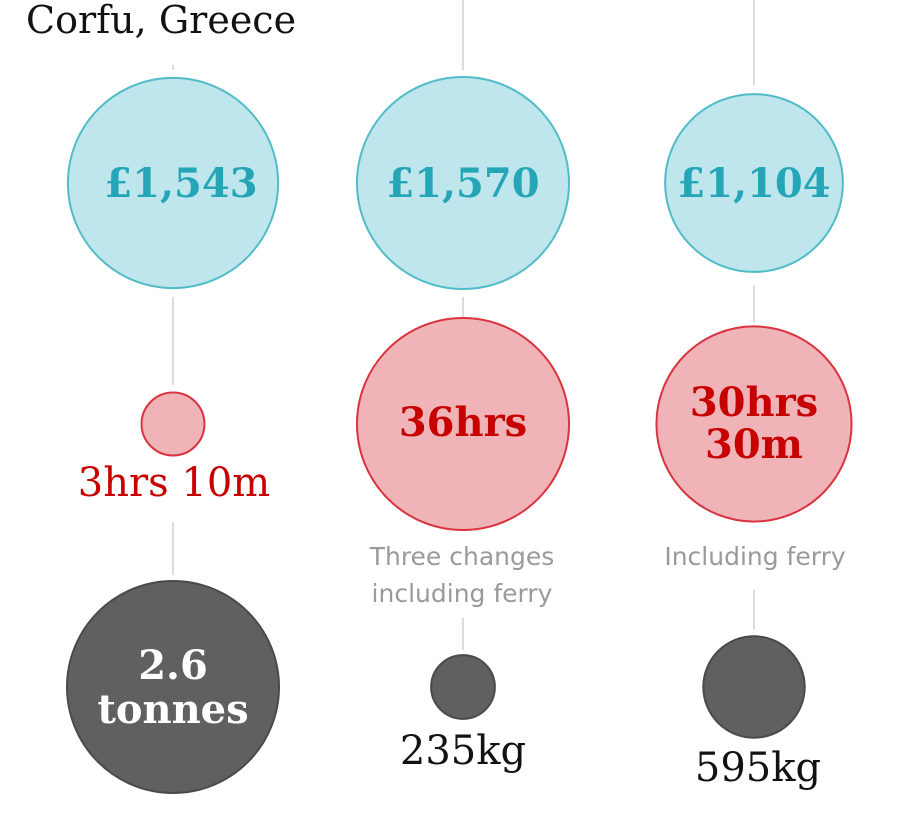 This screenshot has width=900, height=833. Describe the element at coordinates (758, 768) in the screenshot. I see `column-3-co2-label: 595kg` at that location.